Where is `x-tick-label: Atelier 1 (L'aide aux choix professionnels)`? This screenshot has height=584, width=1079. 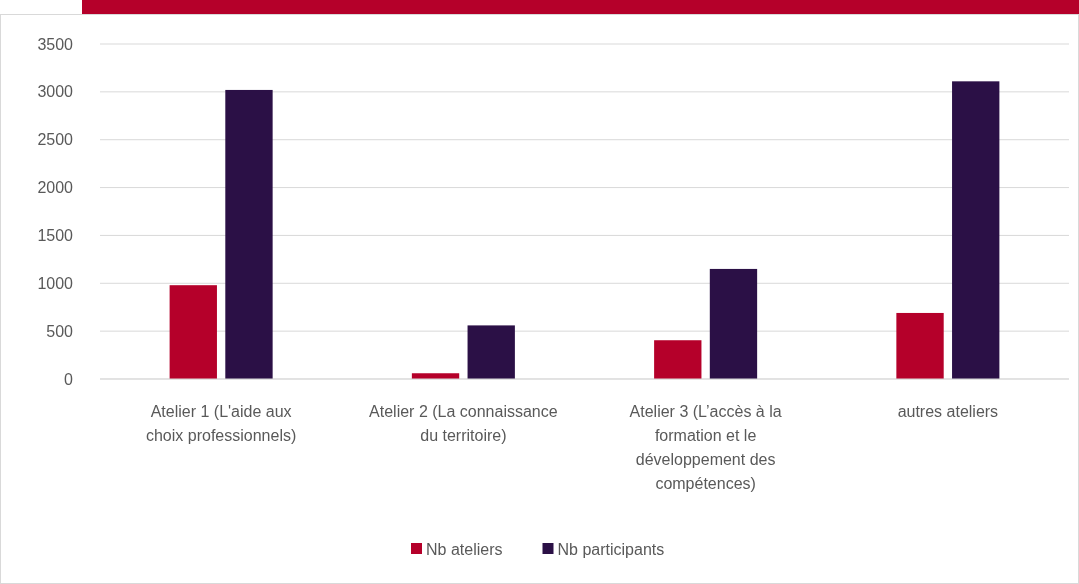 x-tick-label: Atelier 1 (L'aide aux choix professionnels) is located at coordinates (221, 423).